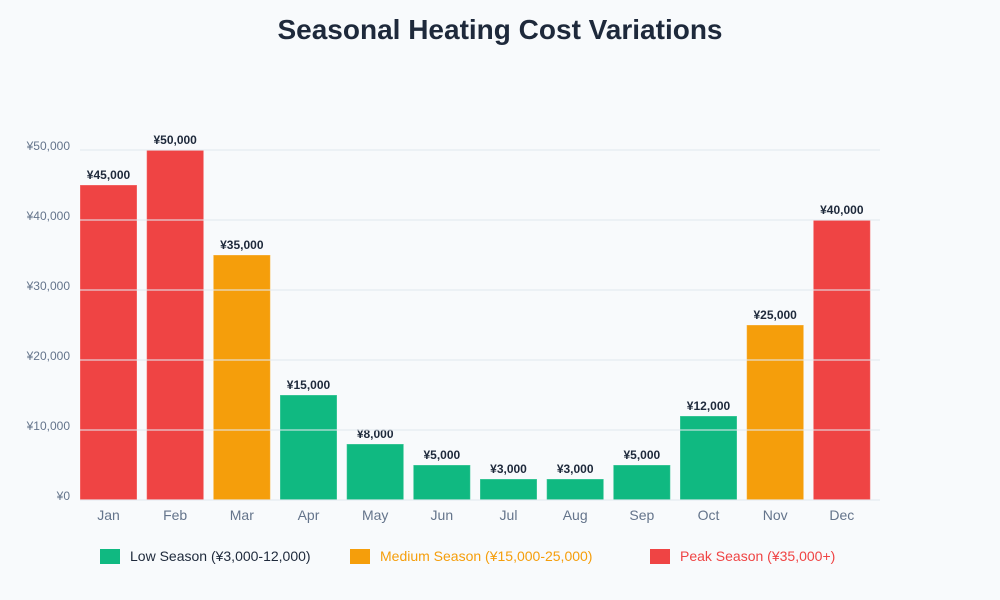  What do you see at coordinates (775, 515) in the screenshot?
I see `x-tick-label: Nov` at bounding box center [775, 515].